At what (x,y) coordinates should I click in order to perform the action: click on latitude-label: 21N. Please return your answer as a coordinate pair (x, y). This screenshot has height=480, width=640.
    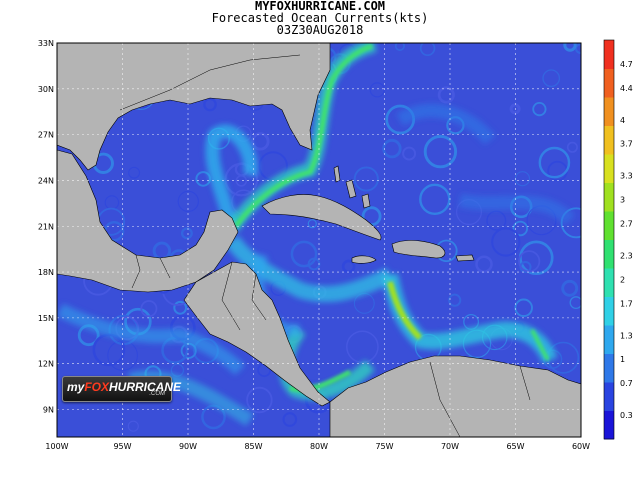
    Looking at the image, I should click on (46, 226).